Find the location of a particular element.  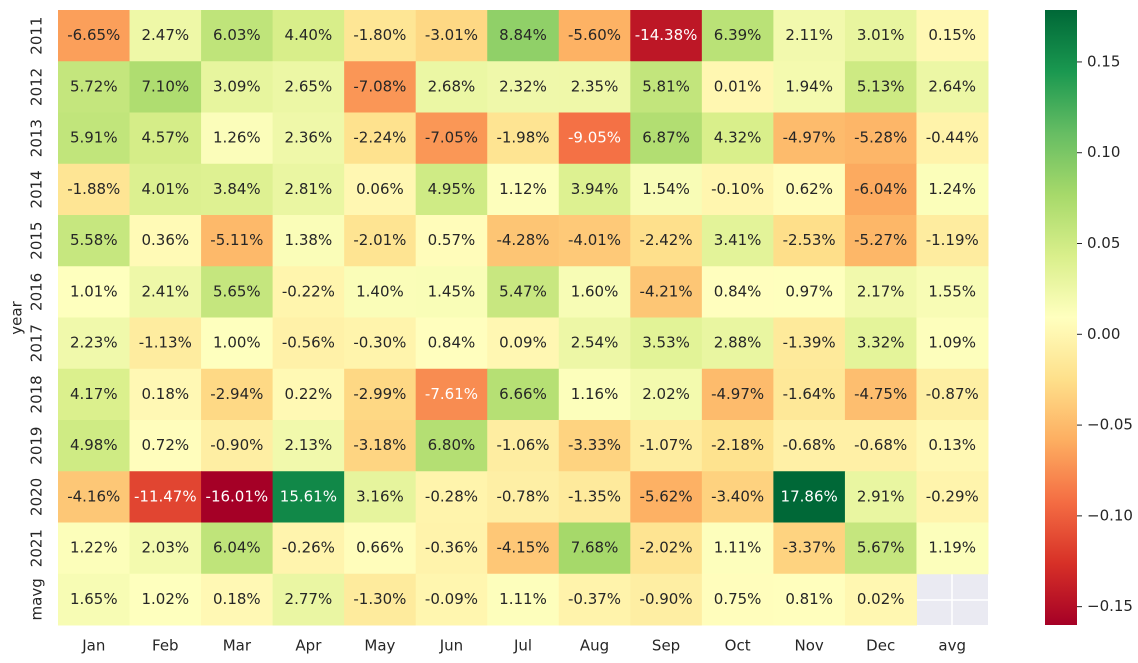

colorbar-tick-label: −0.05 is located at coordinates (1110, 425).